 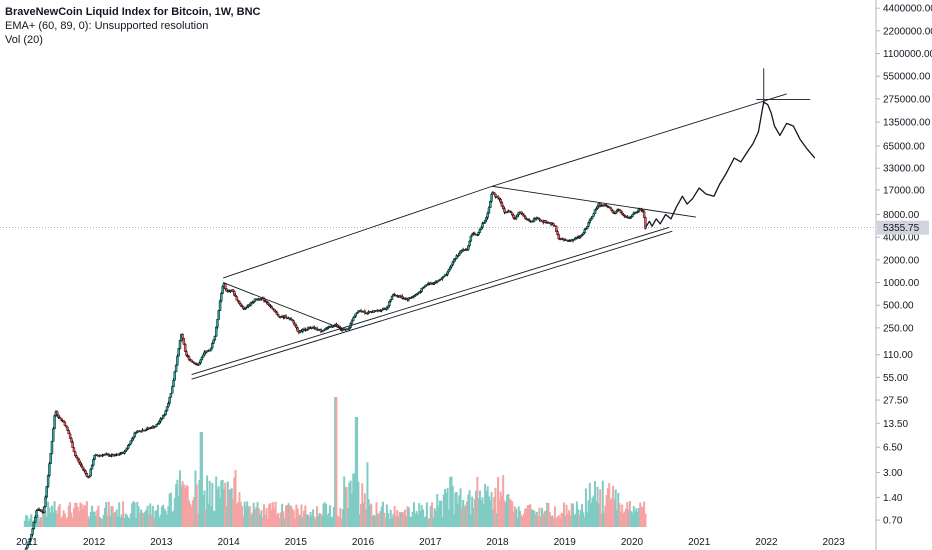 What do you see at coordinates (24, 40) in the screenshot?
I see `legend-volume: Vol (20)` at bounding box center [24, 40].